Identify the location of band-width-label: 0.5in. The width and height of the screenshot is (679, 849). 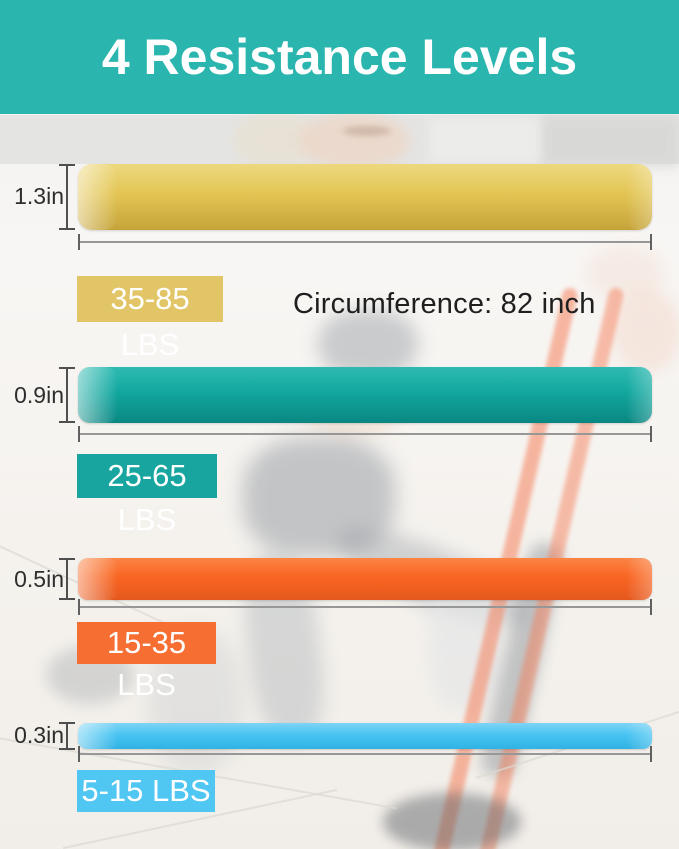
(39, 579).